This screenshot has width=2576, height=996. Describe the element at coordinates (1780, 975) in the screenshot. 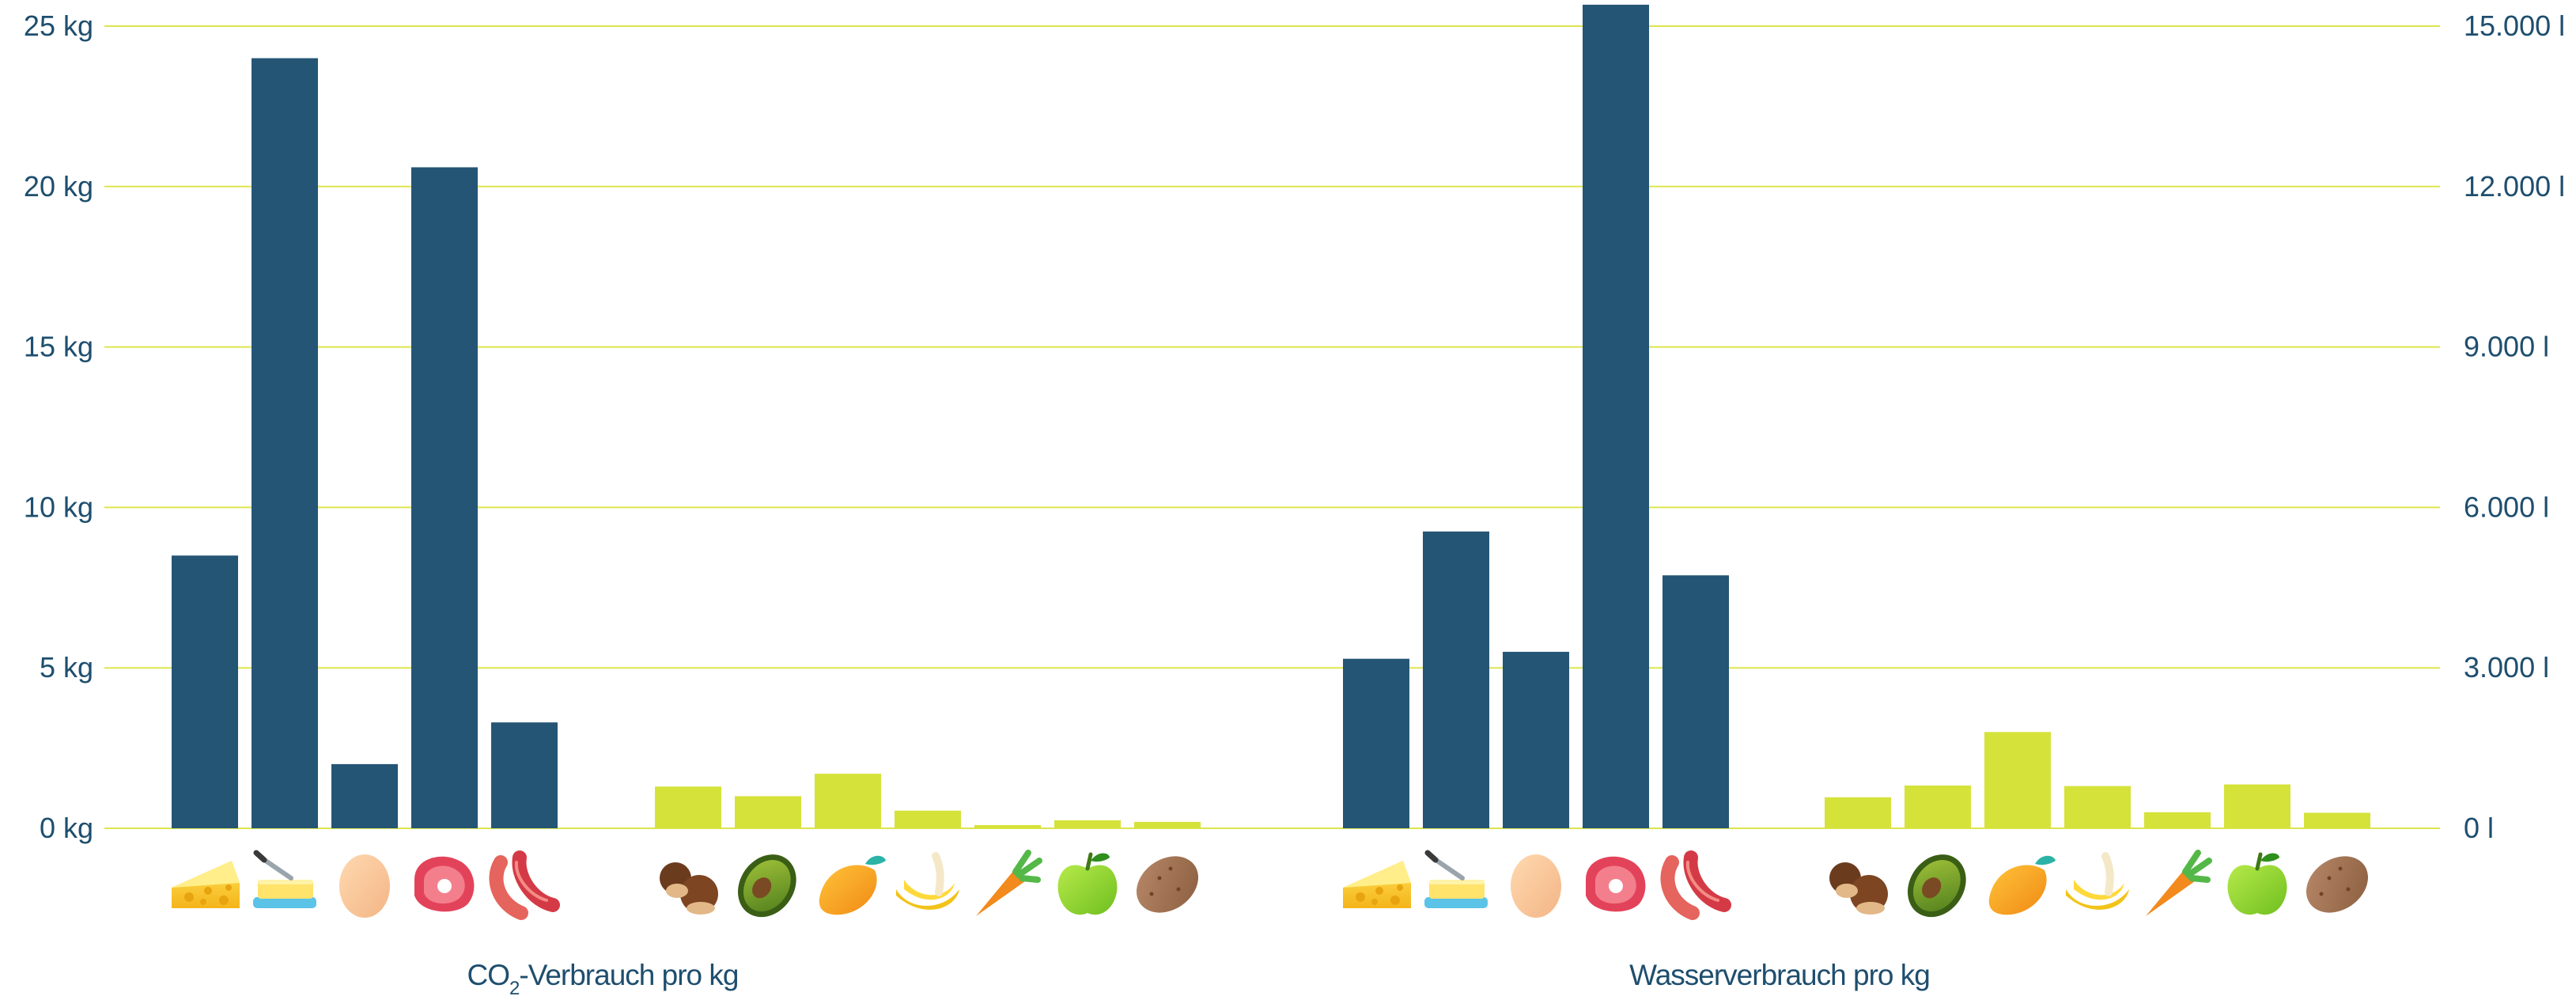

I see `x-axis-label-water: Wasserverbrauch pro kg` at that location.